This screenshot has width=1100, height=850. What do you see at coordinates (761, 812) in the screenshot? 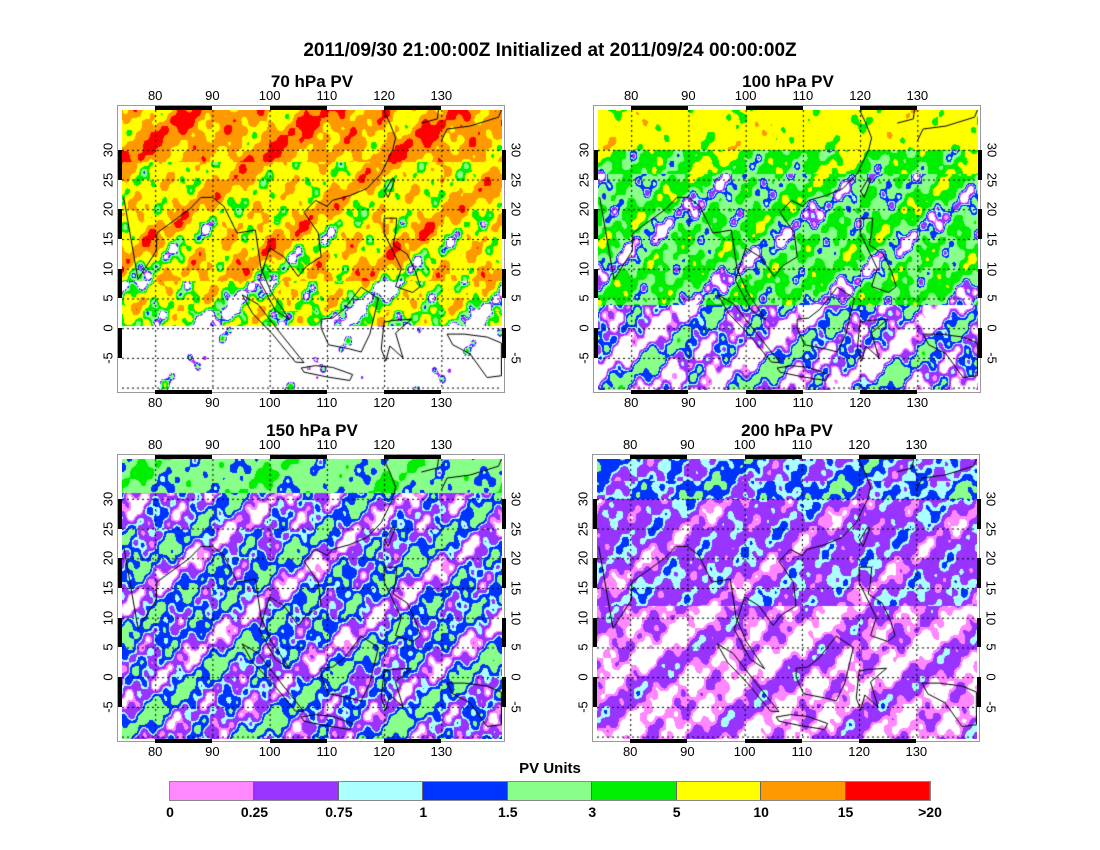
I see `colorbar-label: 10` at bounding box center [761, 812].